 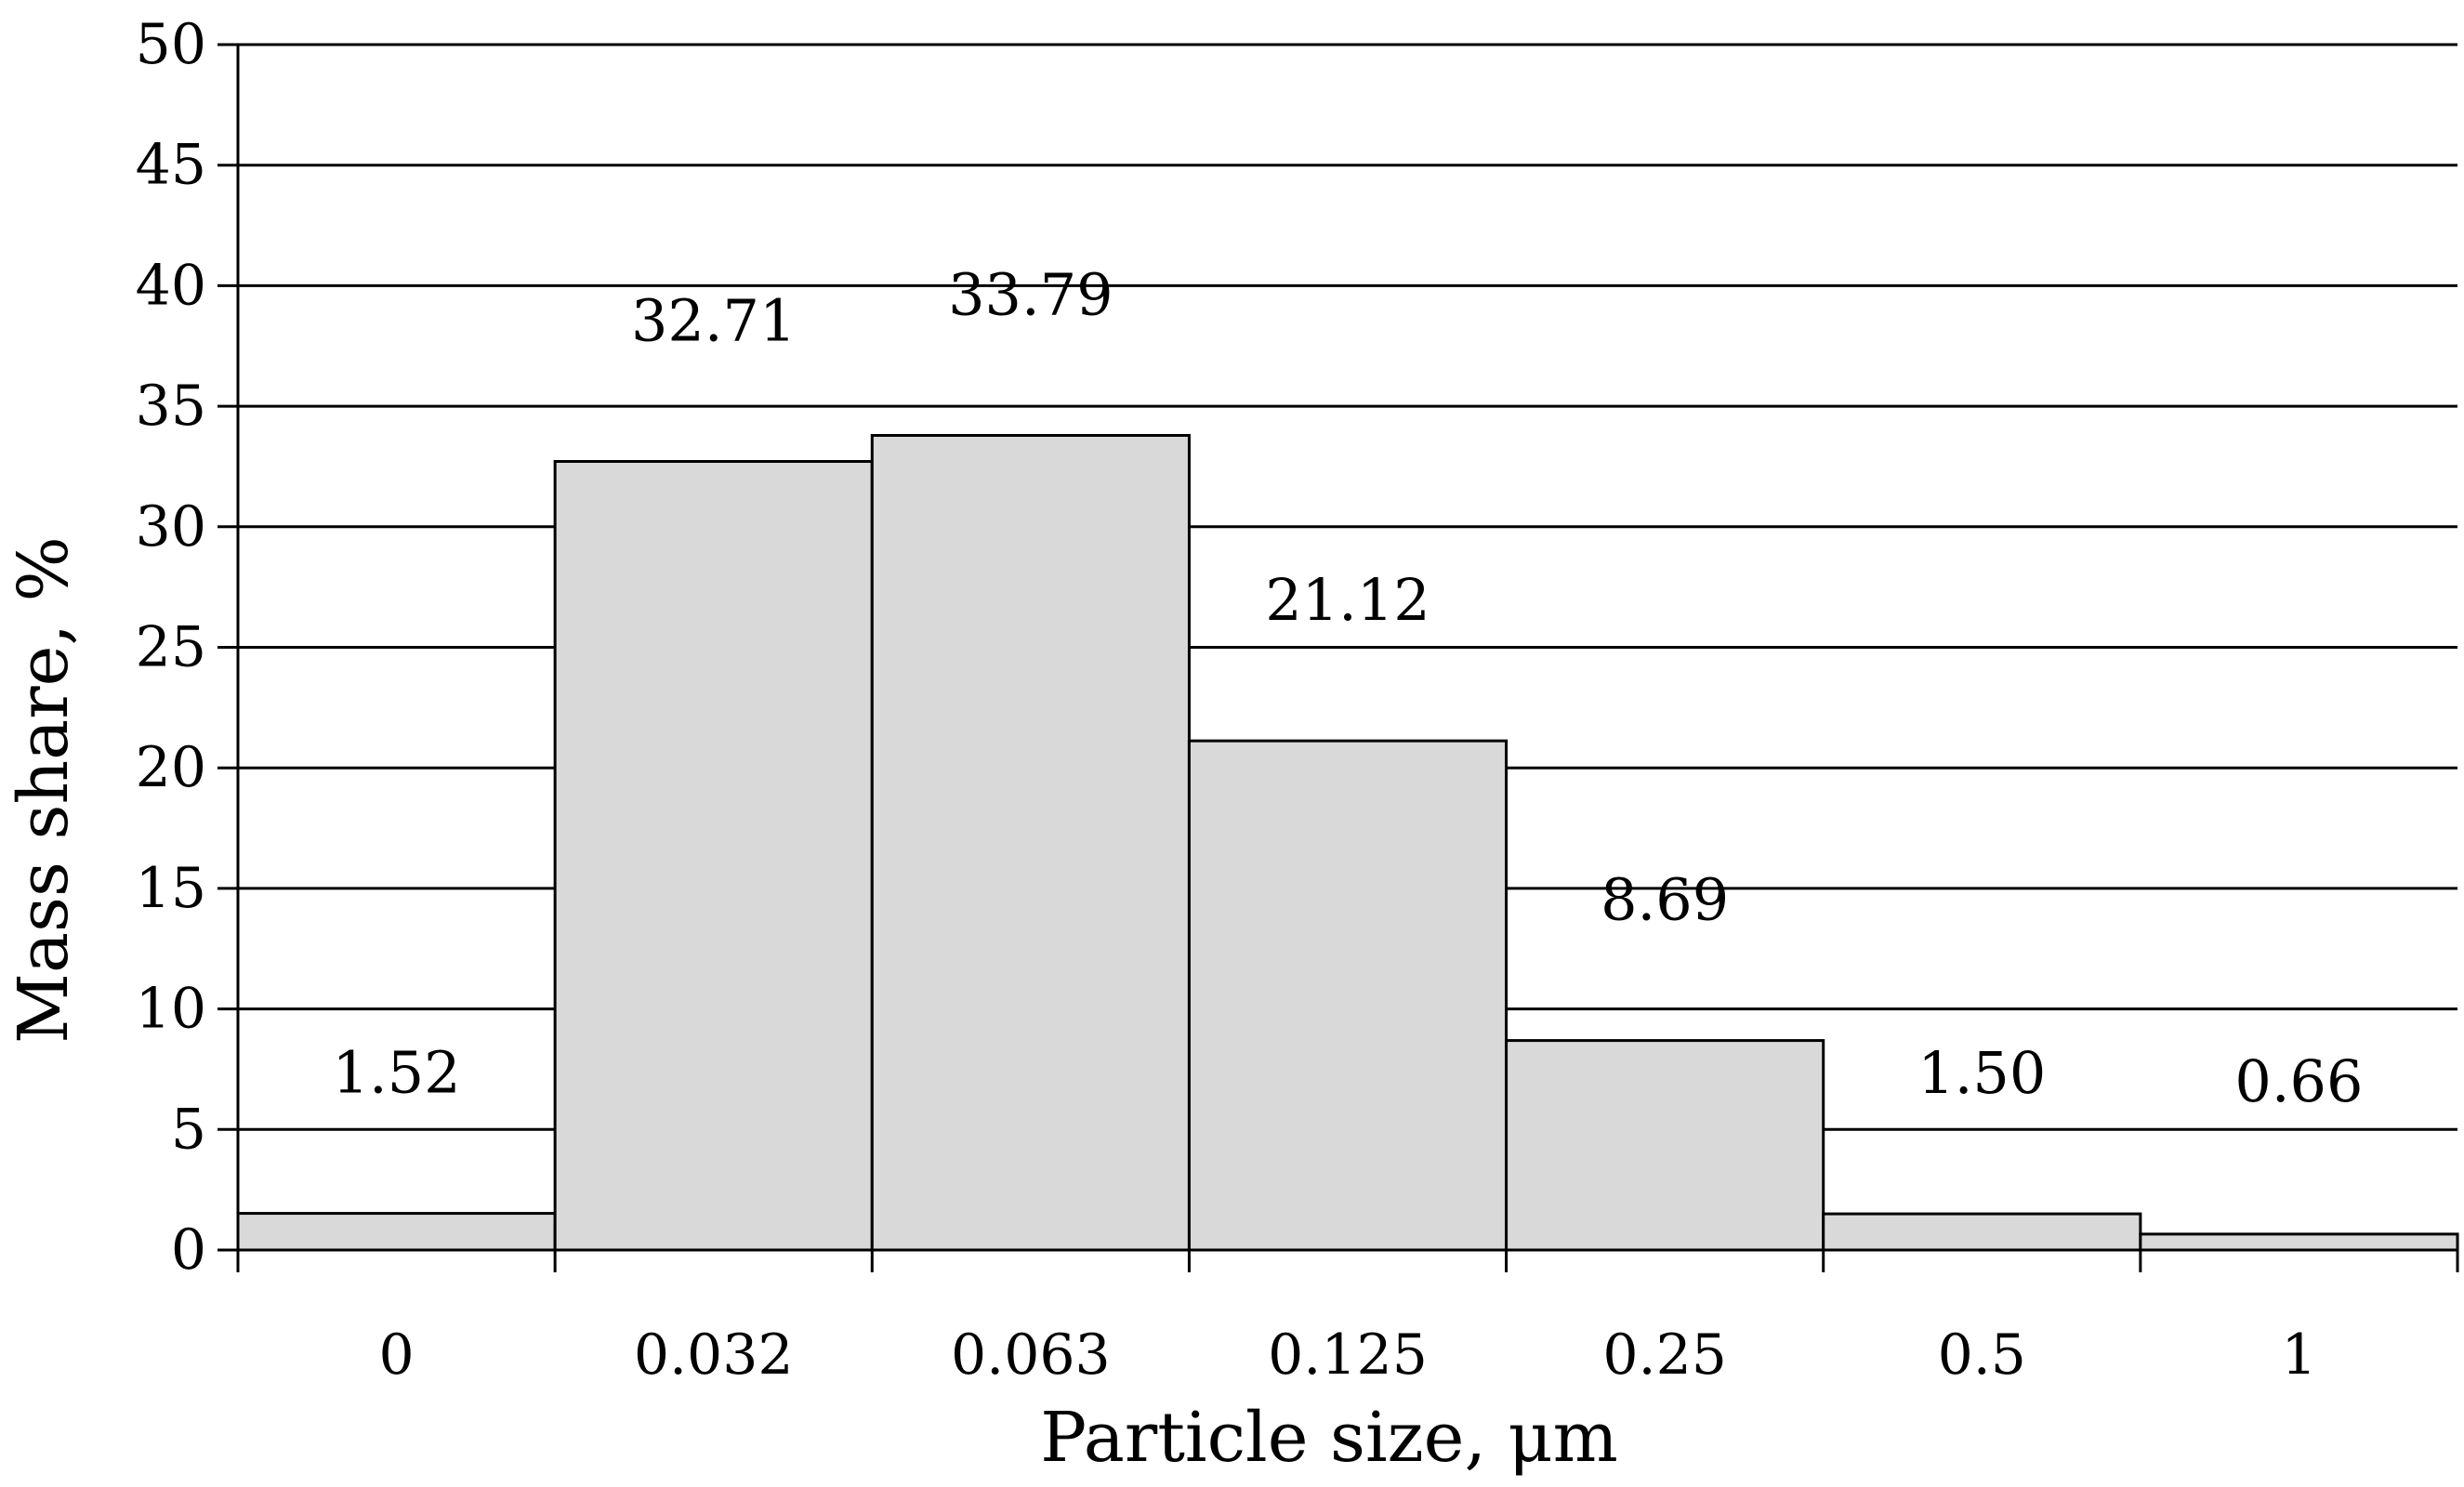 What do you see at coordinates (1982, 1073) in the screenshot?
I see `data-label-0.5: 1.50` at bounding box center [1982, 1073].